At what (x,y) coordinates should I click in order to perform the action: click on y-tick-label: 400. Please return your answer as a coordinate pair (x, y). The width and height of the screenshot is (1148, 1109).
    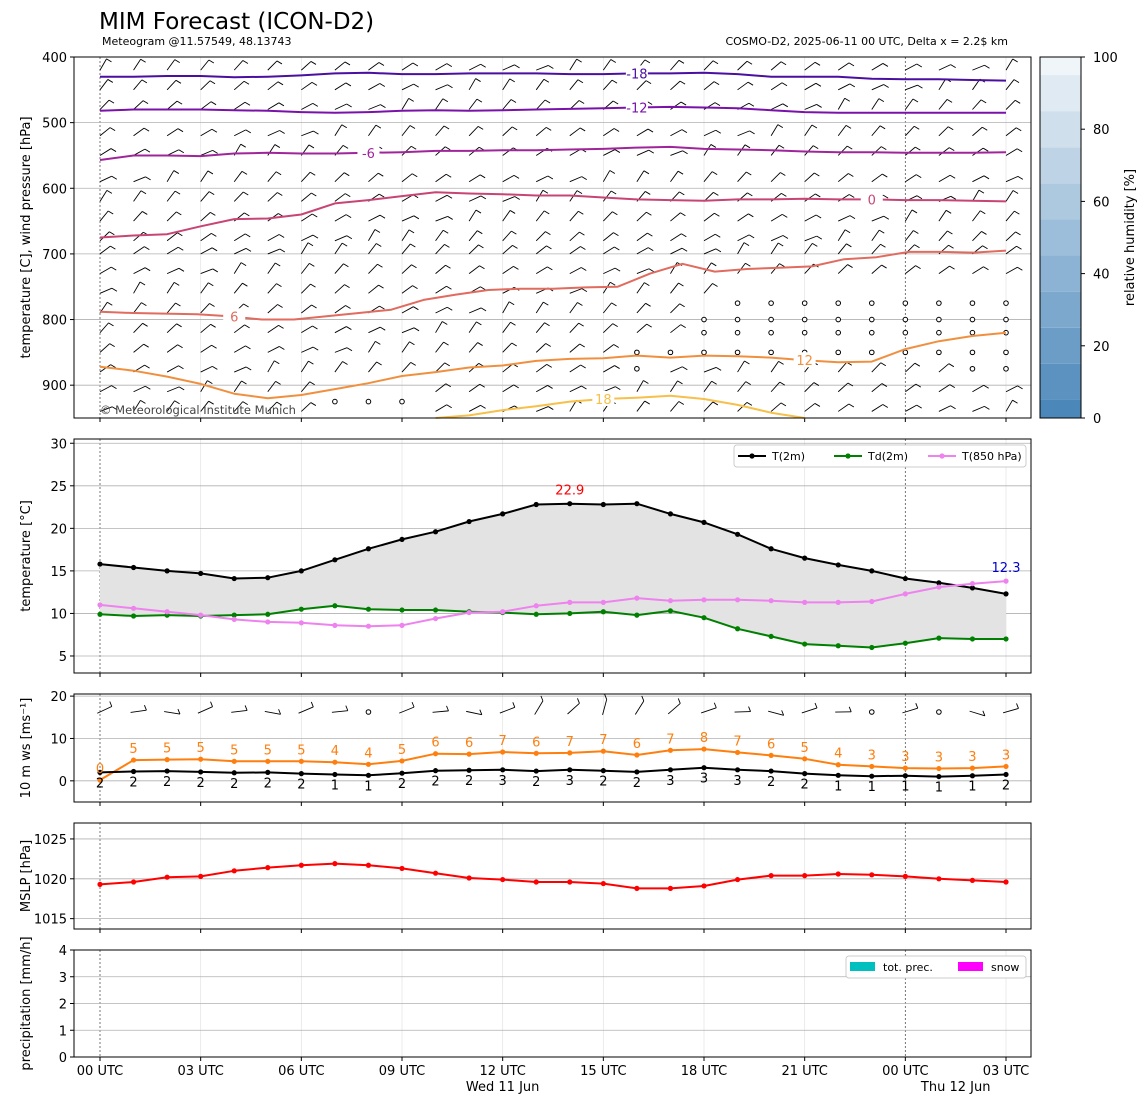
    Looking at the image, I should click on (54, 58).